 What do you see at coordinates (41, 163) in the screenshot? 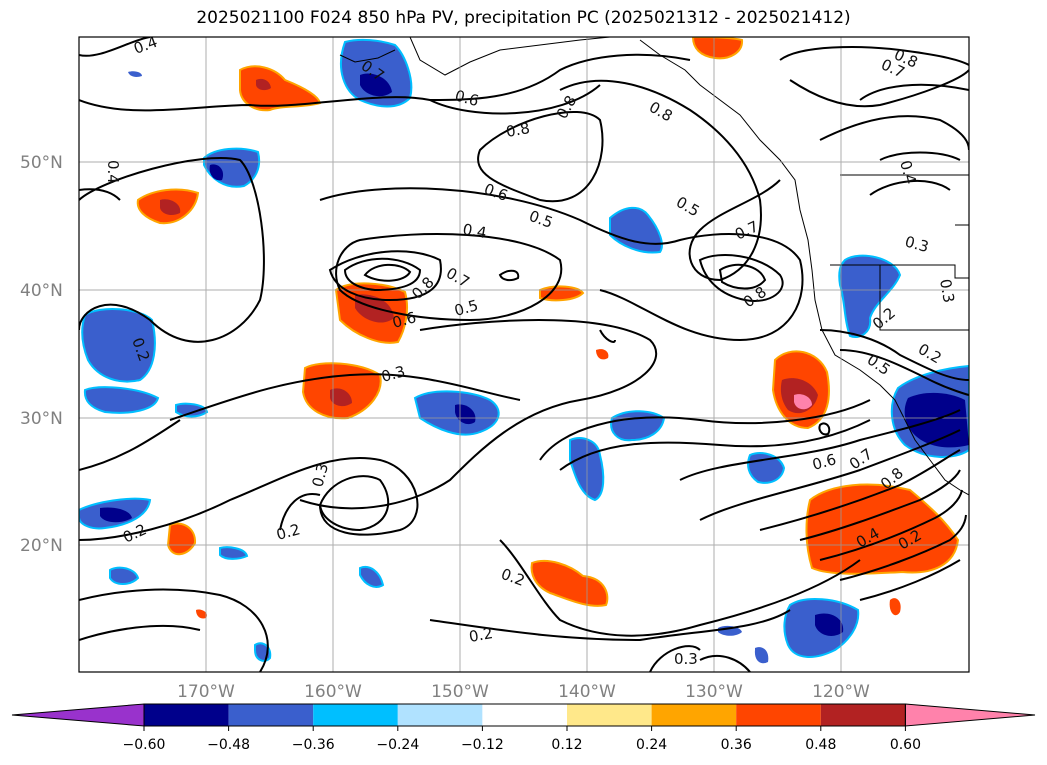
I see `lat-label-50n: 50°N` at bounding box center [41, 163].